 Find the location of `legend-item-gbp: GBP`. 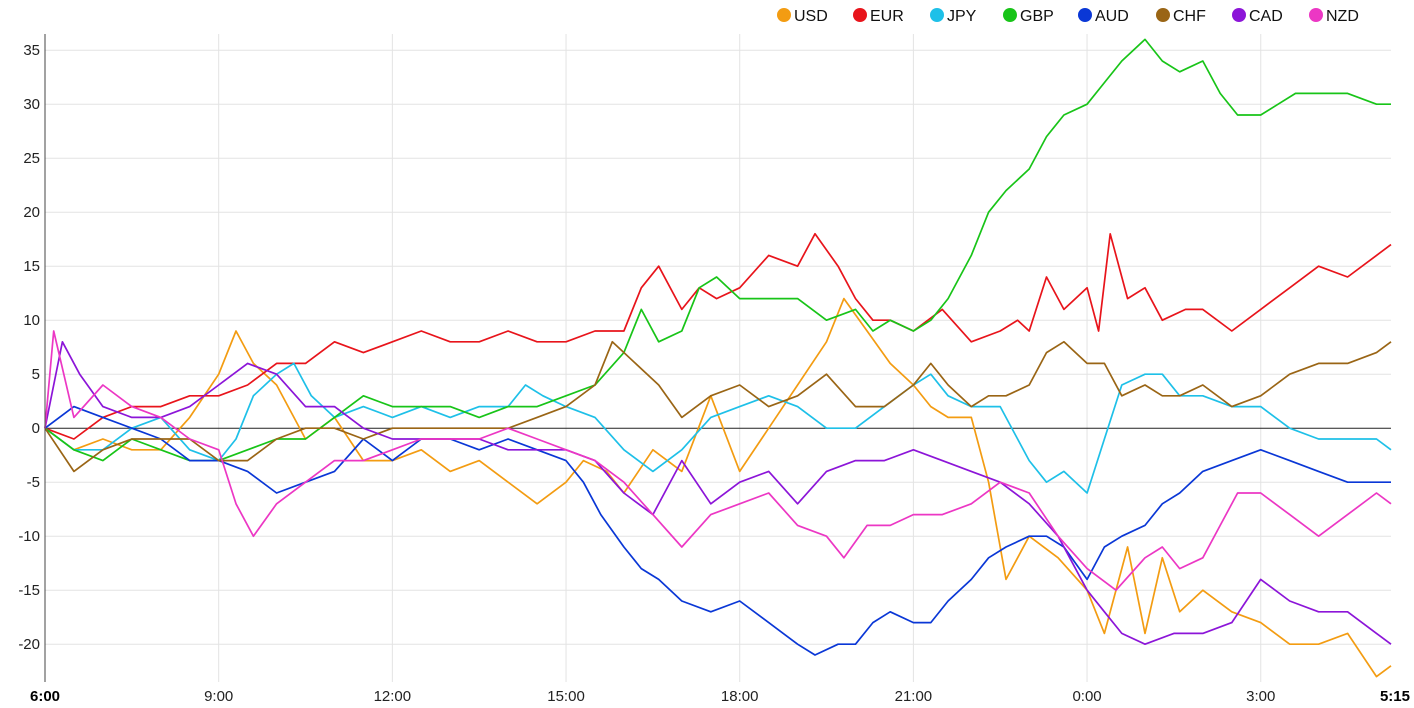

legend-item-gbp: GBP is located at coordinates (1028, 16).